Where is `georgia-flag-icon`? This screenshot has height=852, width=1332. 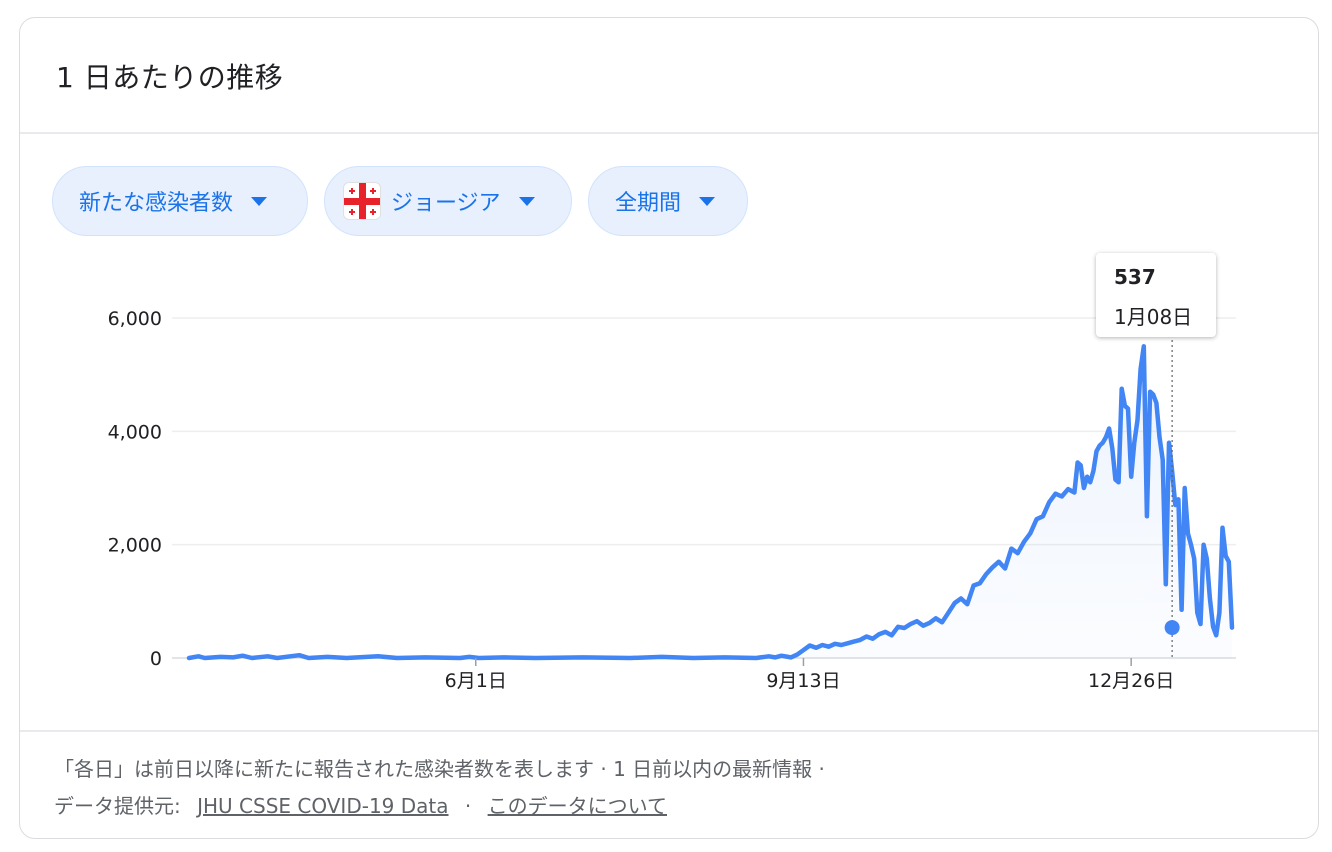
georgia-flag-icon is located at coordinates (362, 201).